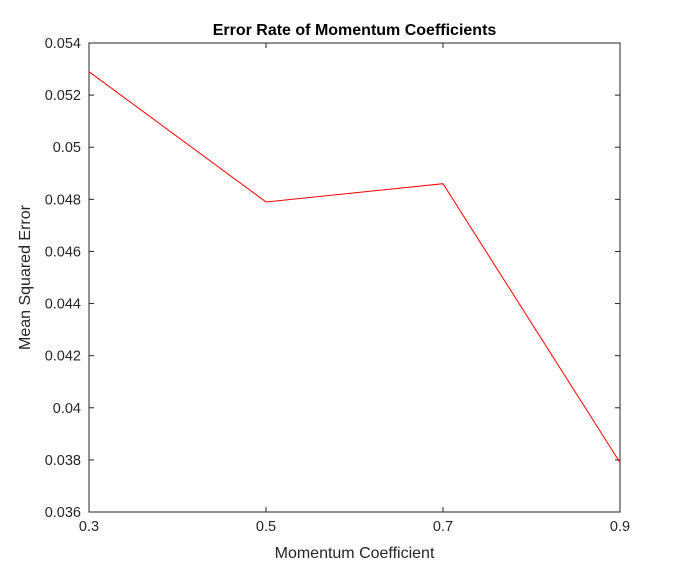 The height and width of the screenshot is (574, 685). Describe the element at coordinates (266, 527) in the screenshot. I see `x-tick-label: 0.5` at that location.